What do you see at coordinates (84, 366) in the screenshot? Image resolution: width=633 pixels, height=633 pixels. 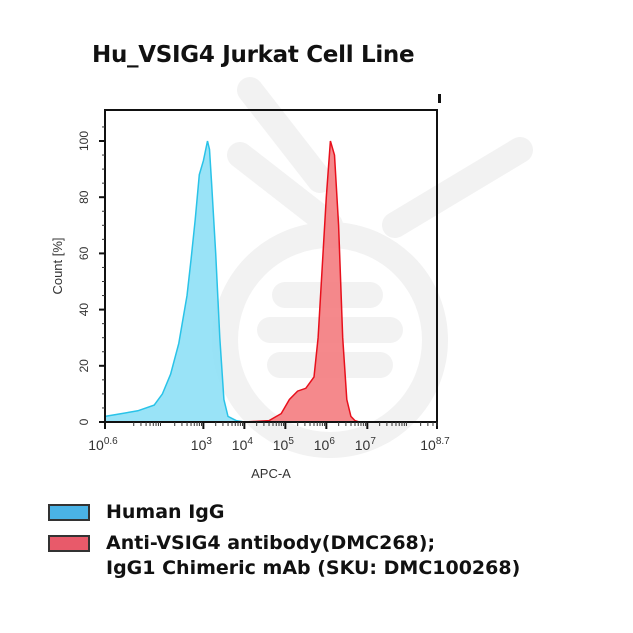 I see `y-tick-label: 20` at bounding box center [84, 366].